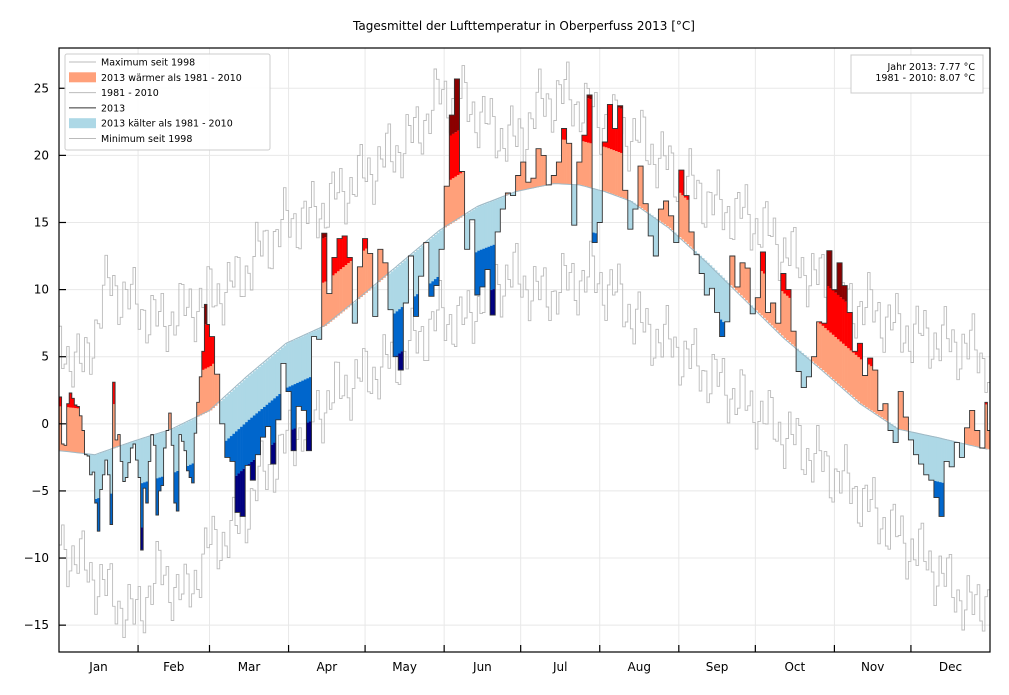  Describe the element at coordinates (41, 222) in the screenshot. I see `y-tick-label: 15` at that location.